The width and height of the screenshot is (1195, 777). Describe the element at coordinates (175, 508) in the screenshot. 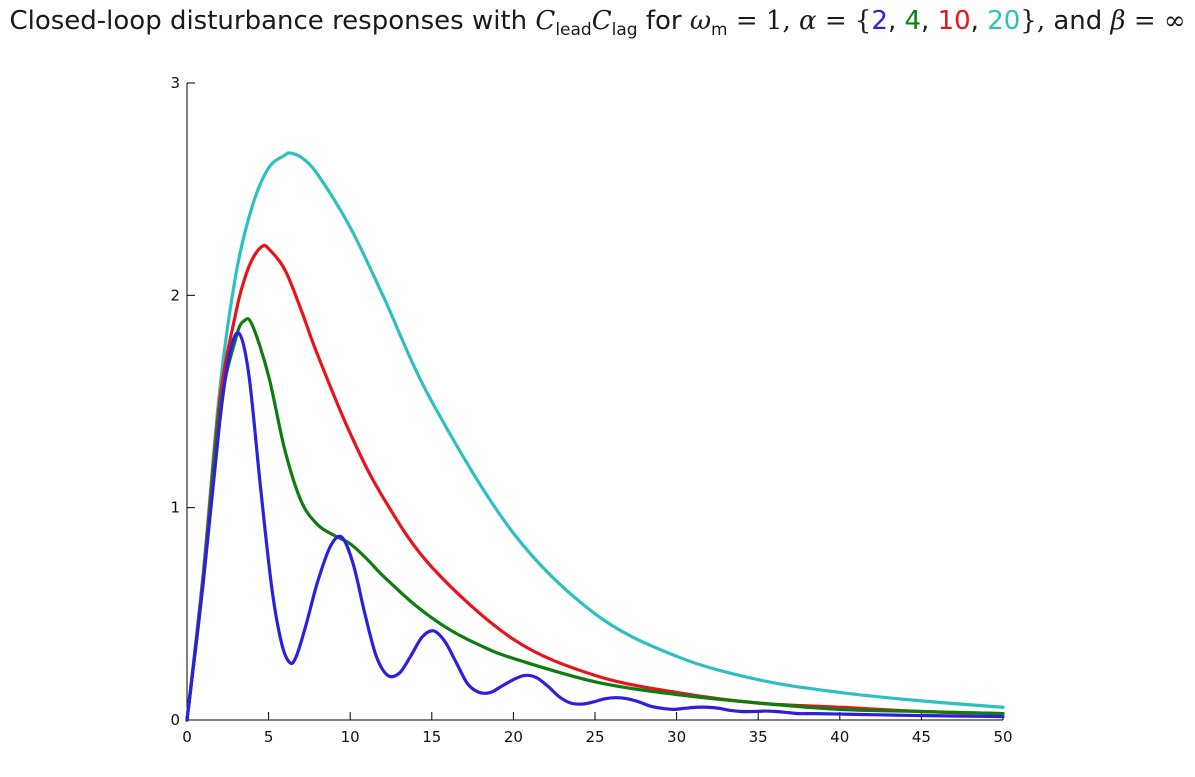

I see `y-tick-label: 1` at that location.